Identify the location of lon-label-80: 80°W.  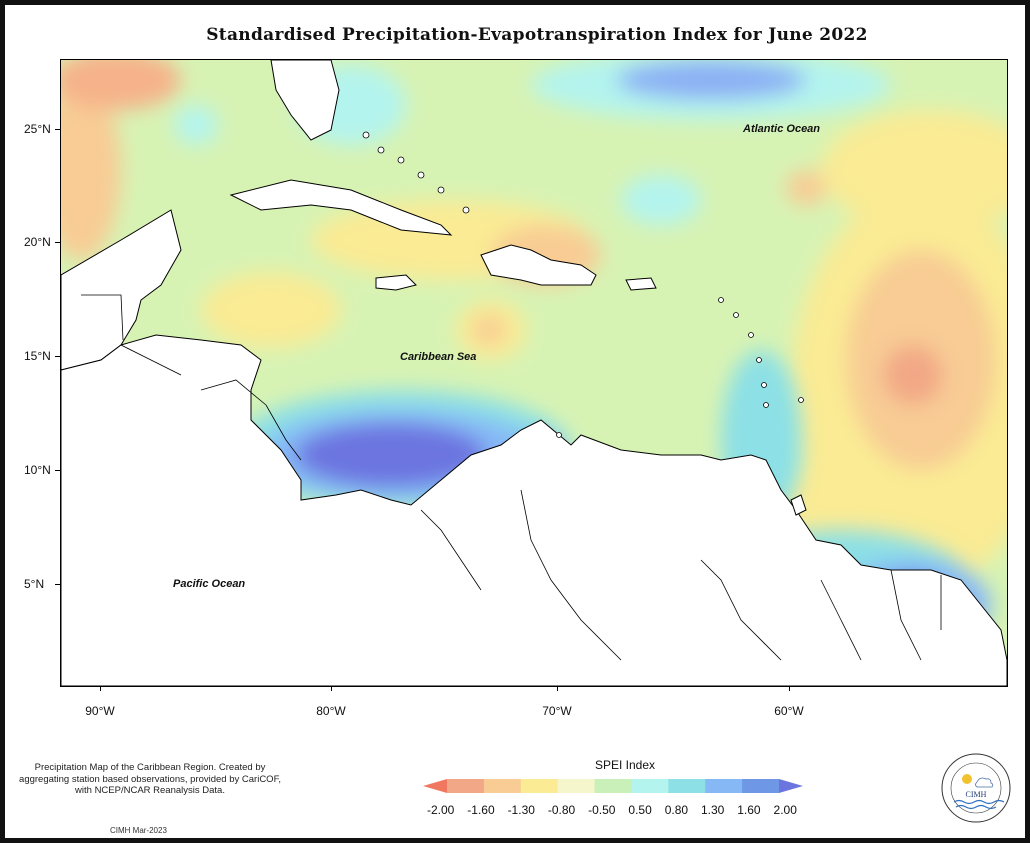
(331, 711).